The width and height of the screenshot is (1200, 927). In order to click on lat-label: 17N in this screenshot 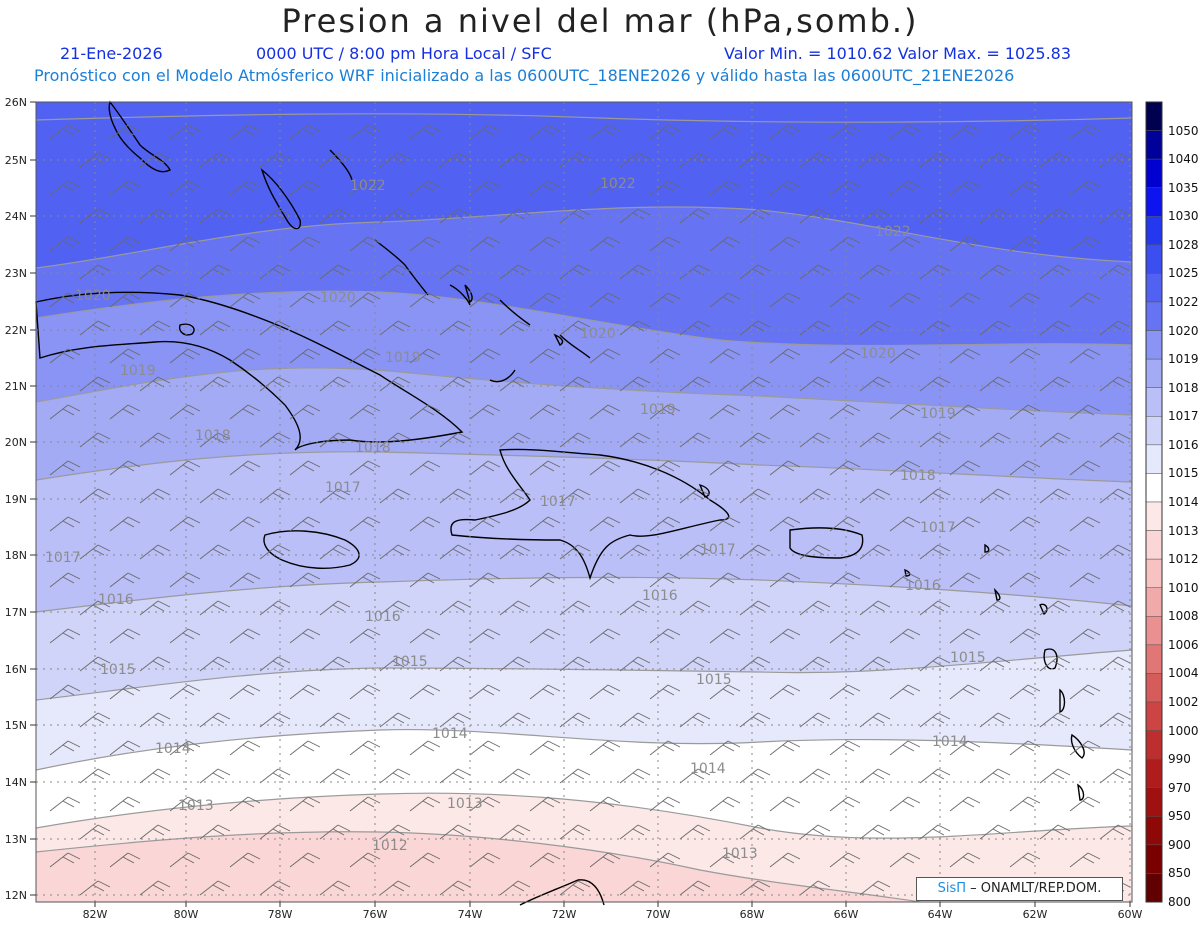, I will do `click(16, 612)`.